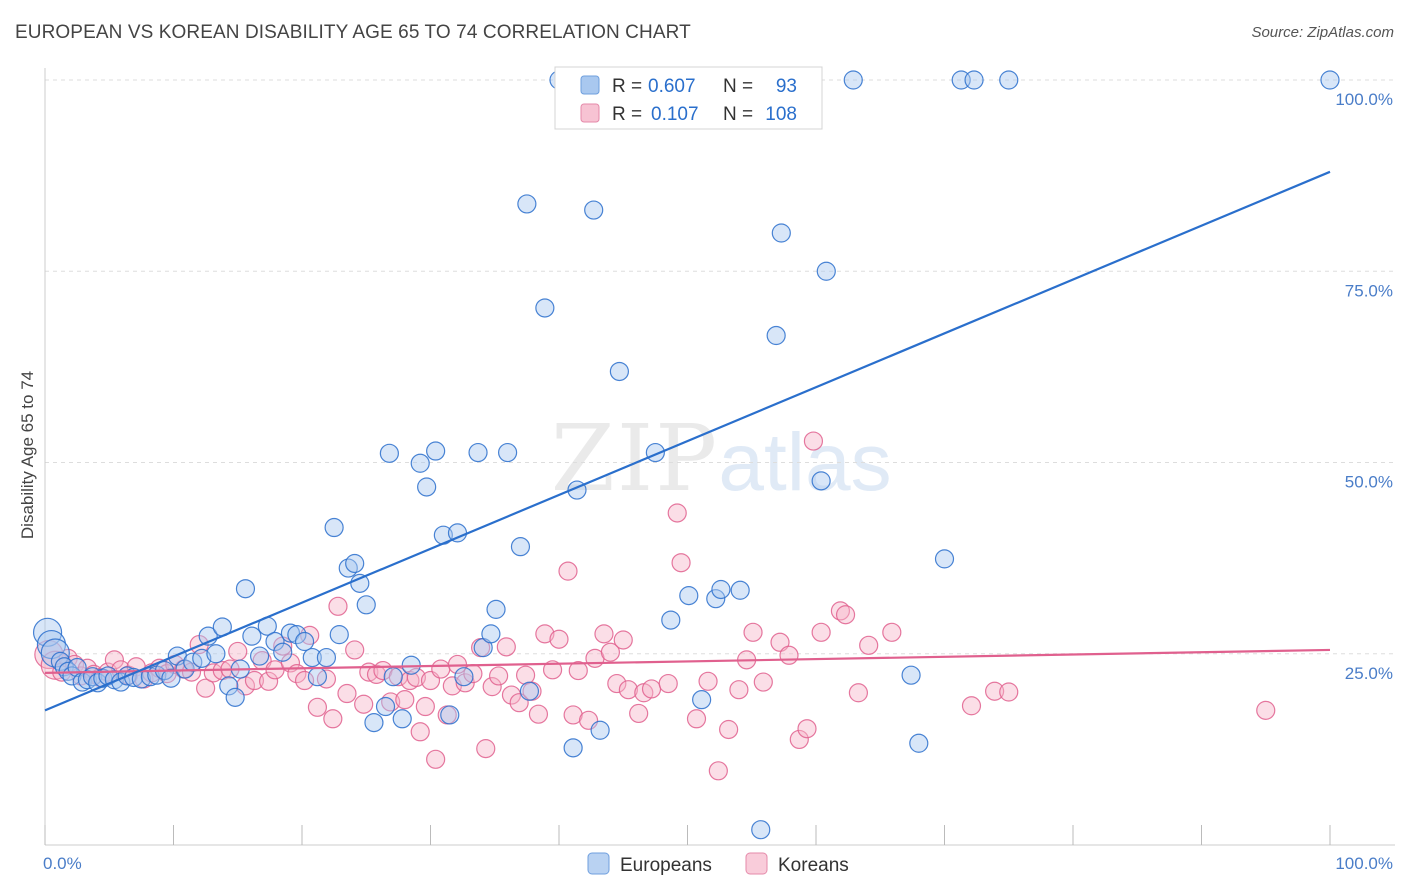 The image size is (1406, 892). What do you see at coordinates (27, 455) in the screenshot?
I see `y-axis-label: Disability Age 65 to 74` at bounding box center [27, 455].